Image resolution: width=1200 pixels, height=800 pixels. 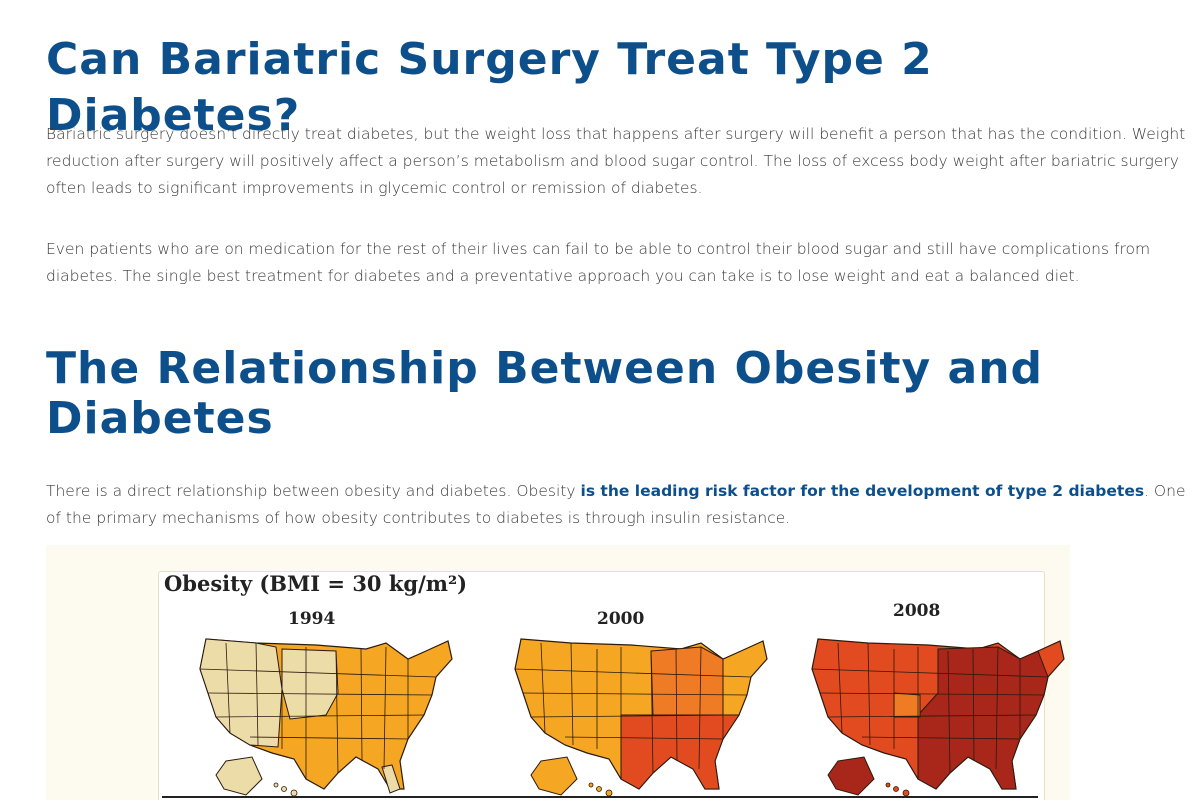 What do you see at coordinates (310, 684) in the screenshot?
I see `map-plains-region-1994` at bounding box center [310, 684].